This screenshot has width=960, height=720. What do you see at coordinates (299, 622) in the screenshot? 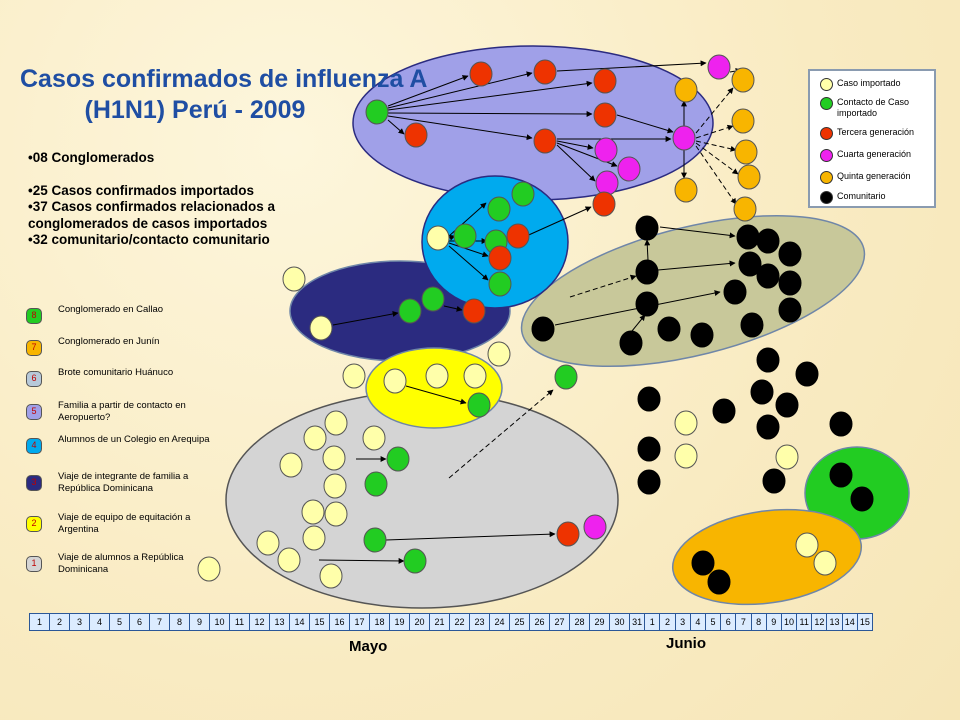
I see `timeline-day-may: 14` at bounding box center [299, 622].